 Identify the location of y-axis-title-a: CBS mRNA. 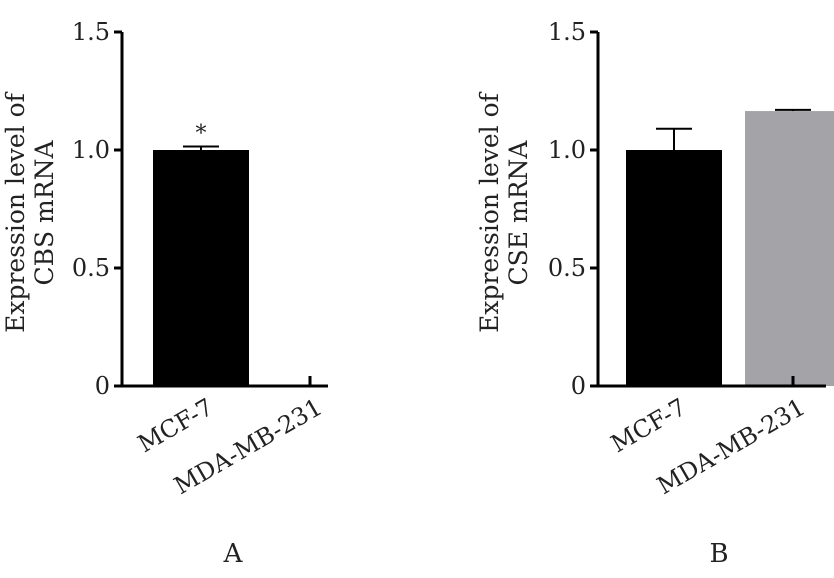
(44, 213).